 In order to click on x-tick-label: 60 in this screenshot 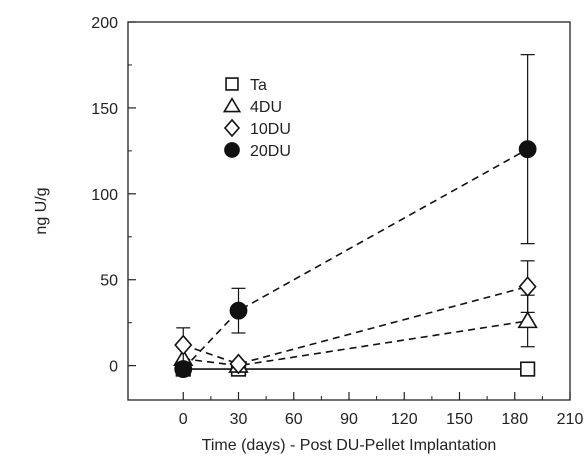, I will do `click(294, 419)`.